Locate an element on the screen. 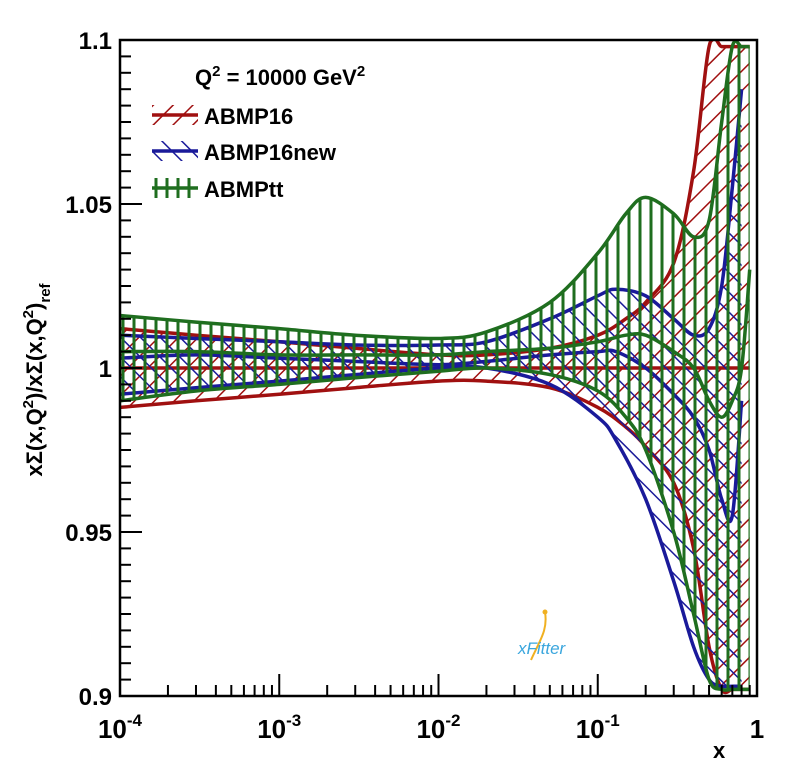  y-tick-label: 1.05 is located at coordinates (88, 205).